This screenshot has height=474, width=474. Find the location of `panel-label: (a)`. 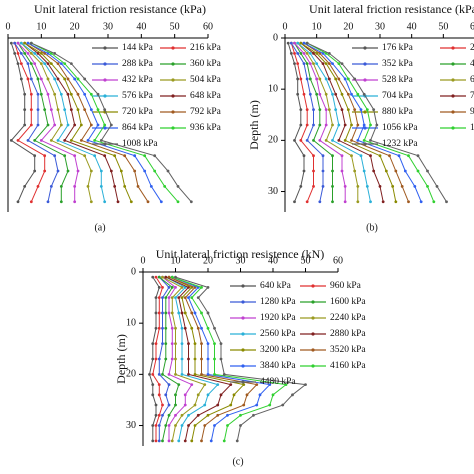

panel-label: (a) is located at coordinates (99, 227).